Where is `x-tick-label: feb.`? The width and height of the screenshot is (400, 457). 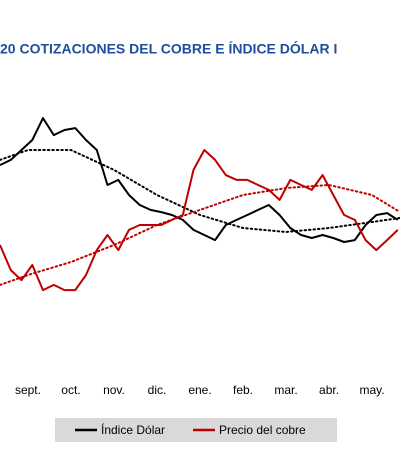
x-tick-label: feb. is located at coordinates (243, 390).